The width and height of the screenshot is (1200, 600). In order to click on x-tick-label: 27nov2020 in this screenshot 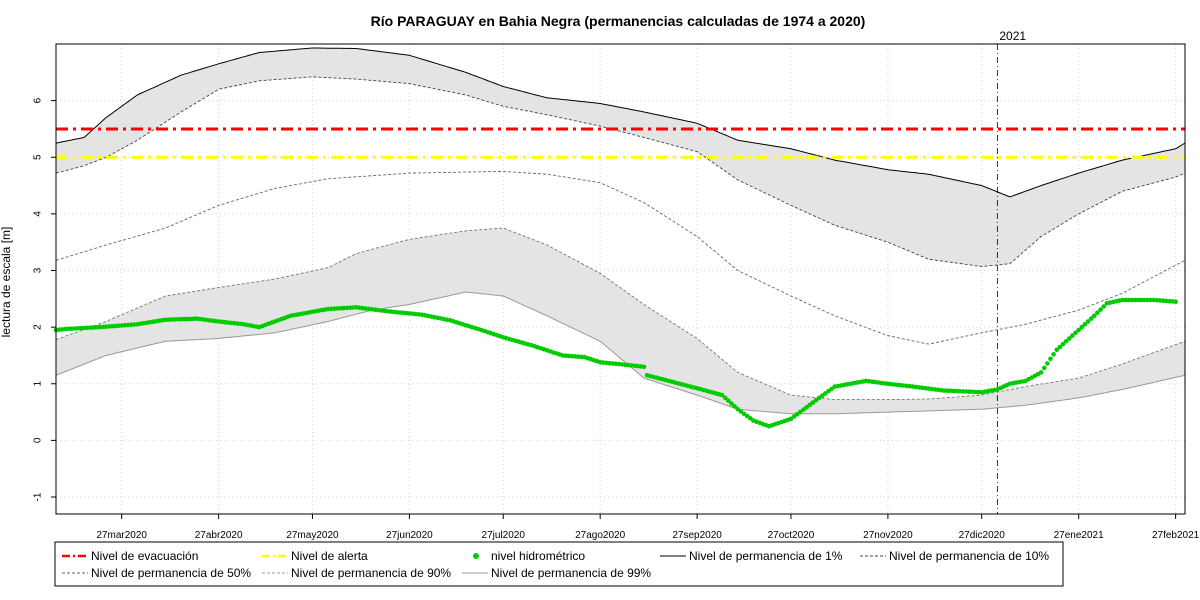, I will do `click(888, 535)`.